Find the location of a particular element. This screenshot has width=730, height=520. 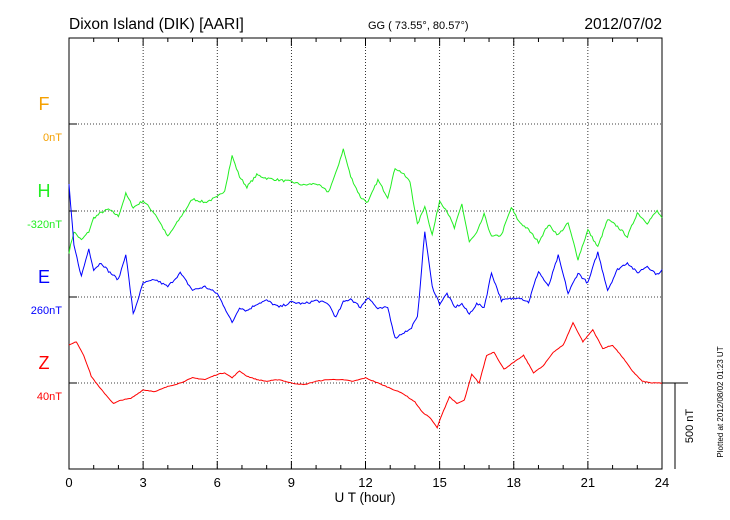

series-letter-z: Z is located at coordinates (44, 363).